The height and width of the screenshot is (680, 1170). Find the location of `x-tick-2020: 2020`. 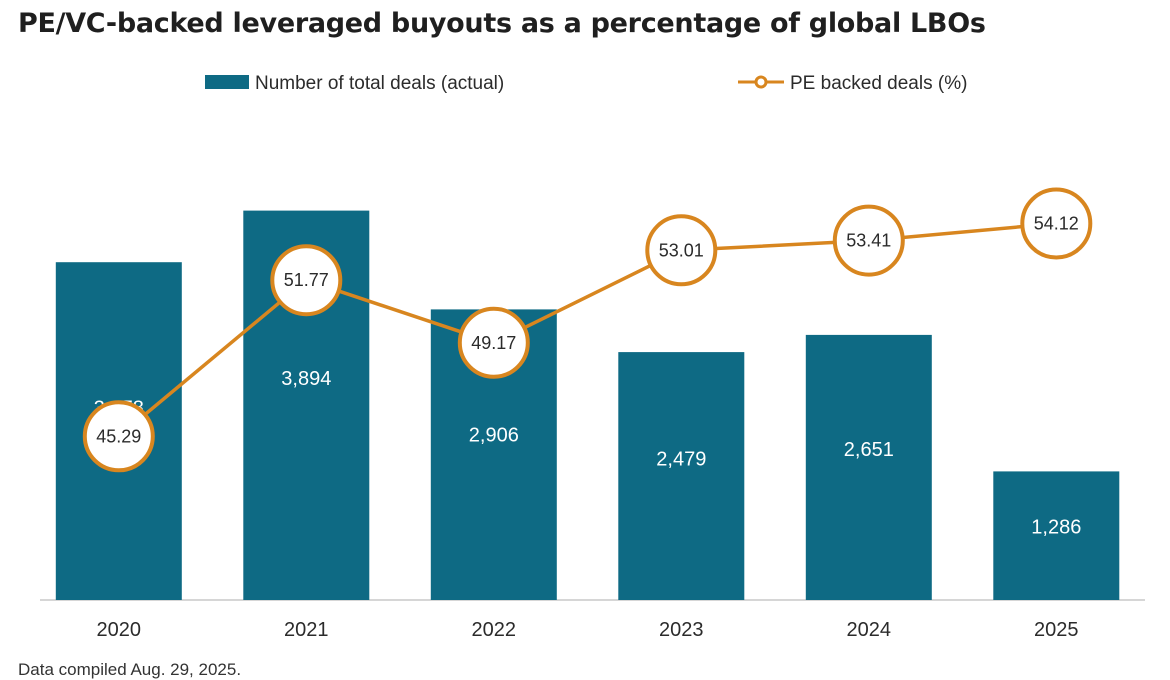

x-tick-2020: 2020 is located at coordinates (119, 630).